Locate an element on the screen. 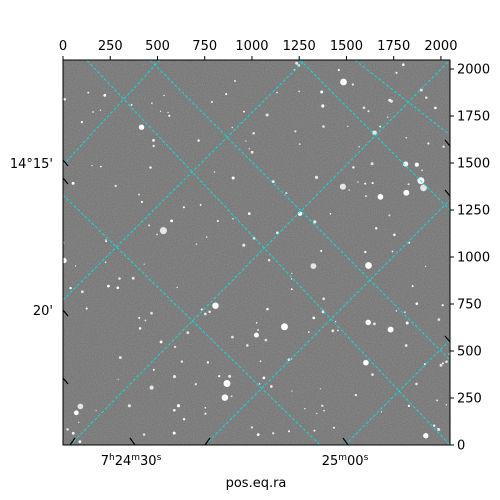 The height and width of the screenshot is (500, 500). right-tick-label: 1750 is located at coordinates (473, 117).